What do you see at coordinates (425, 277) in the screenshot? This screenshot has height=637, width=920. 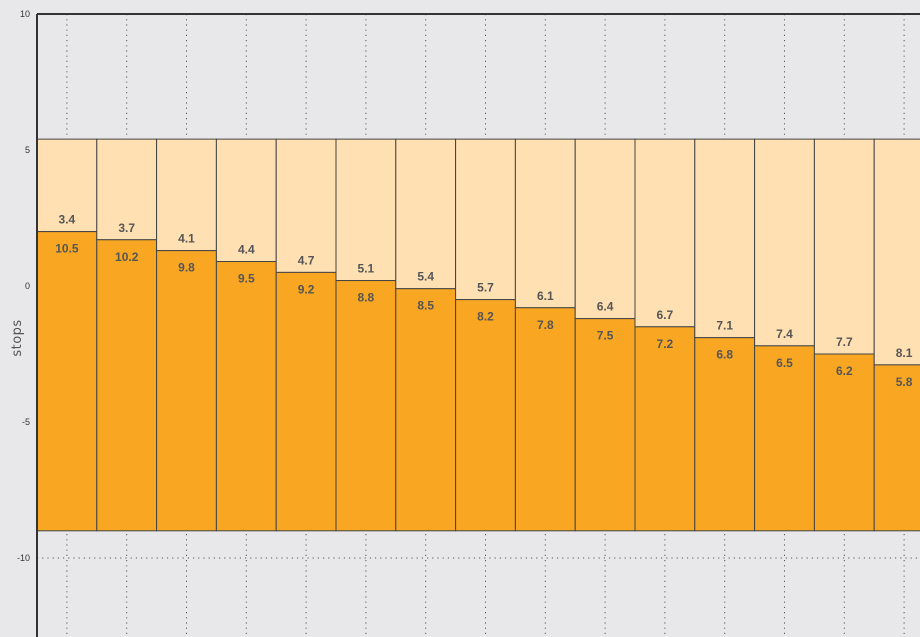 I see `bar-light-label: 5.4` at bounding box center [425, 277].